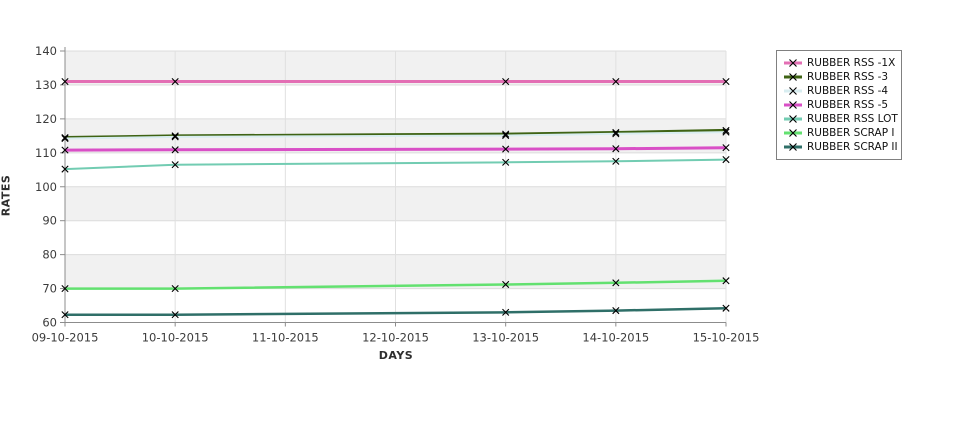  Describe the element at coordinates (46, 153) in the screenshot. I see `y-tick-label: 110` at that location.